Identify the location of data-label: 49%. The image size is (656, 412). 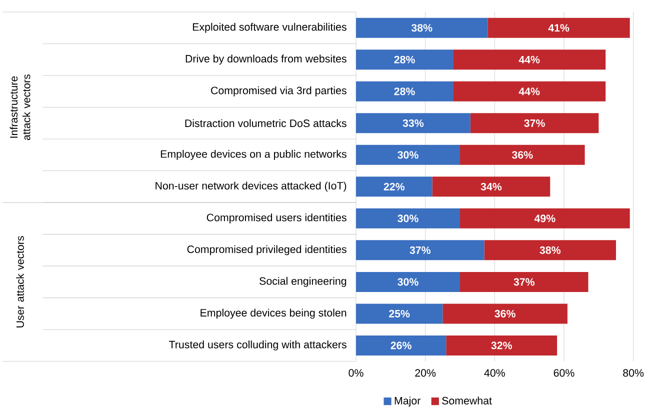
(545, 218).